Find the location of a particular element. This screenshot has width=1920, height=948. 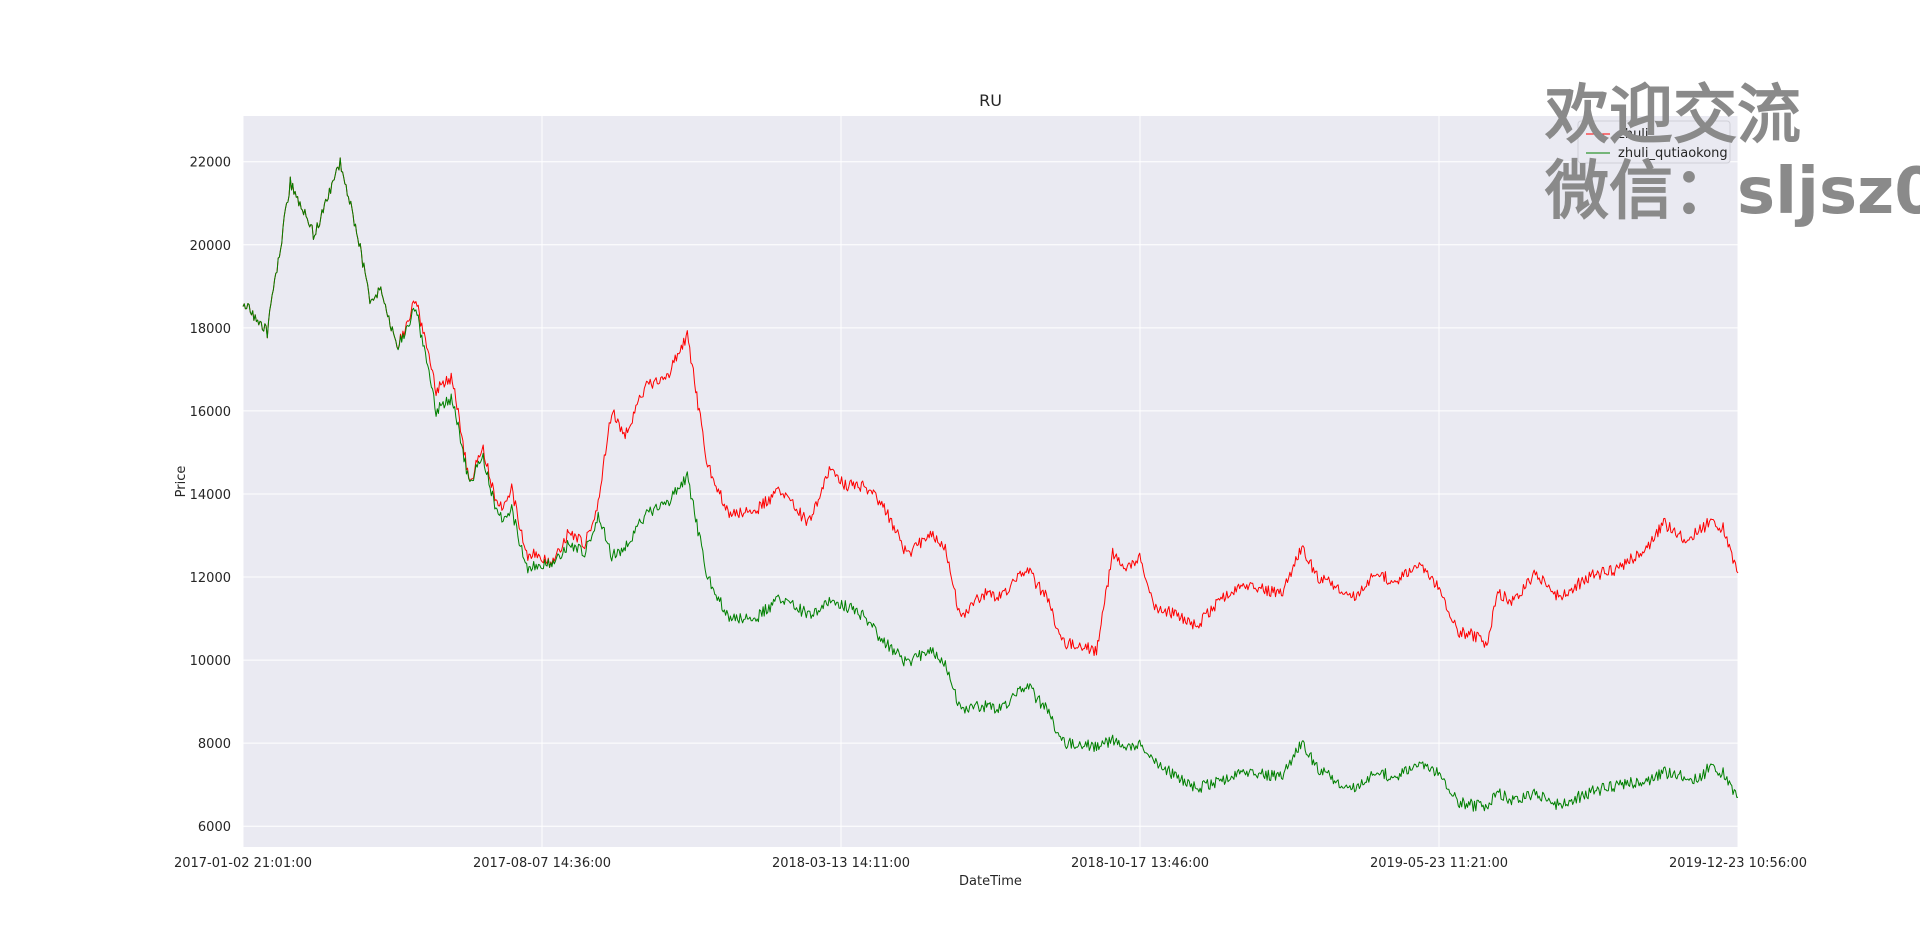

y-tick-label: 6000 is located at coordinates (214, 827).